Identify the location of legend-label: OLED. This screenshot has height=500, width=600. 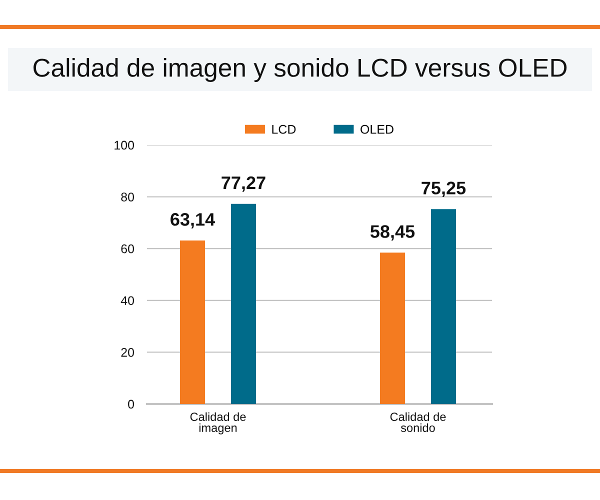
(377, 129).